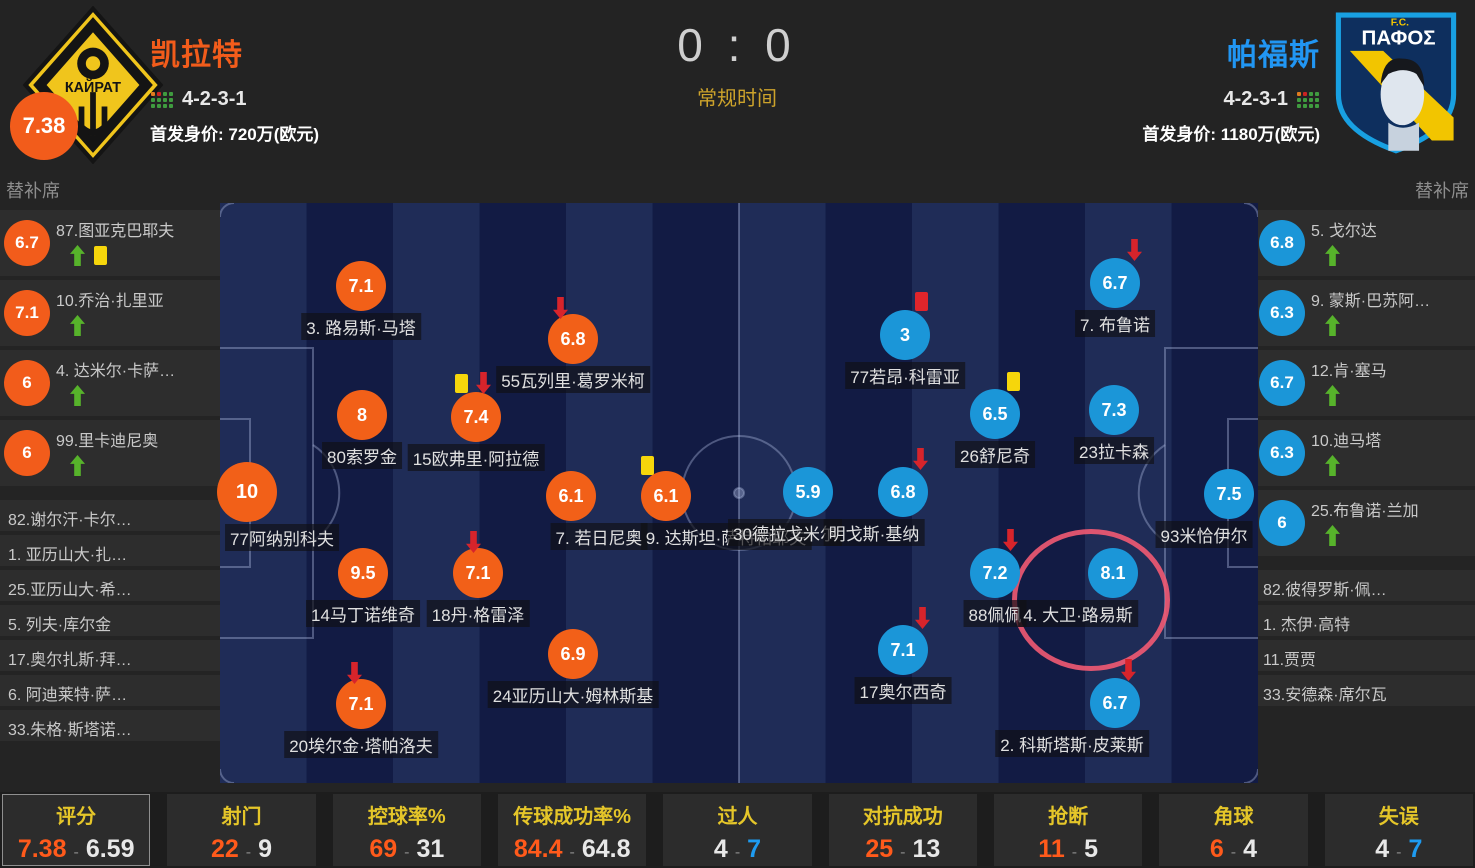  What do you see at coordinates (1282, 523) in the screenshot?
I see `bench-player-rating: 6` at bounding box center [1282, 523].